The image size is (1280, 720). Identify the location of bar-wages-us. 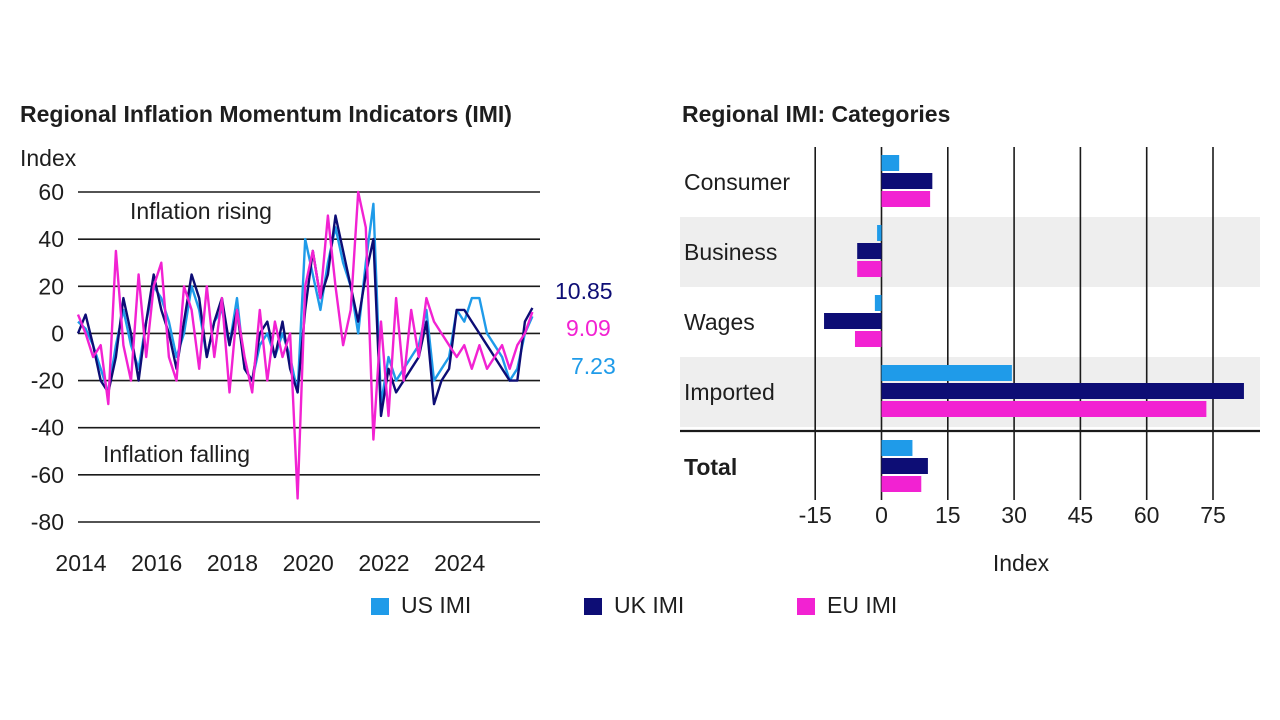
(878, 303).